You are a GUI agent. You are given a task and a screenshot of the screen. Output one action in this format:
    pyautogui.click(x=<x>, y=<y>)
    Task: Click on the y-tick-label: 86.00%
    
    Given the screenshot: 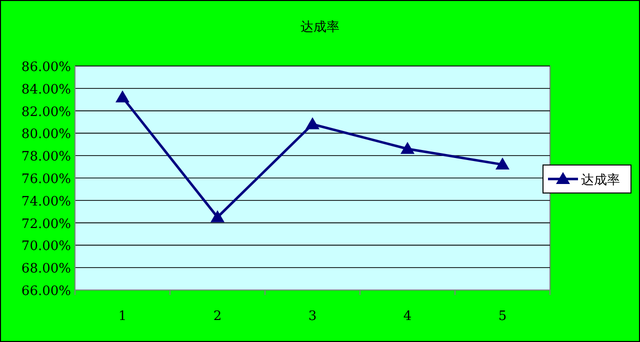 What is the action you would take?
    pyautogui.click(x=46, y=67)
    